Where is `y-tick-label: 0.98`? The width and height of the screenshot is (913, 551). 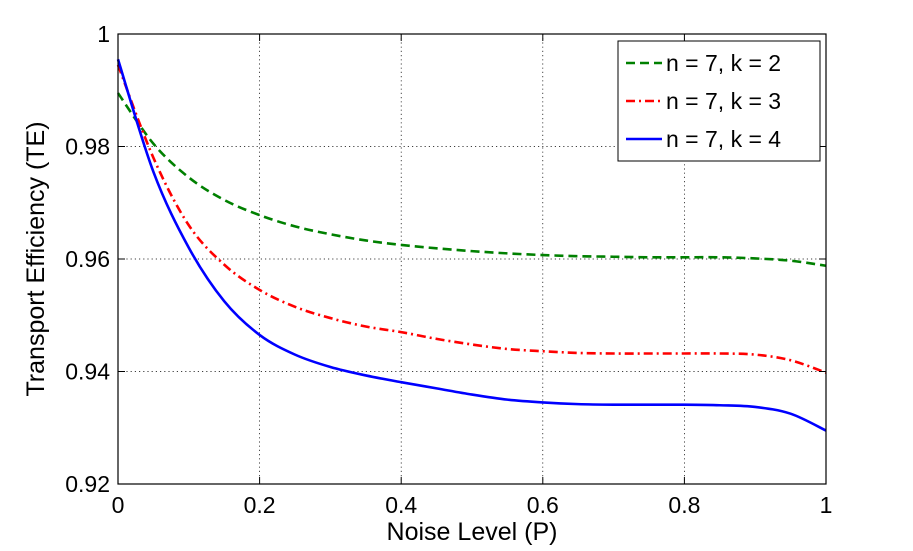
y-tick-label: 0.98 is located at coordinates (87, 147).